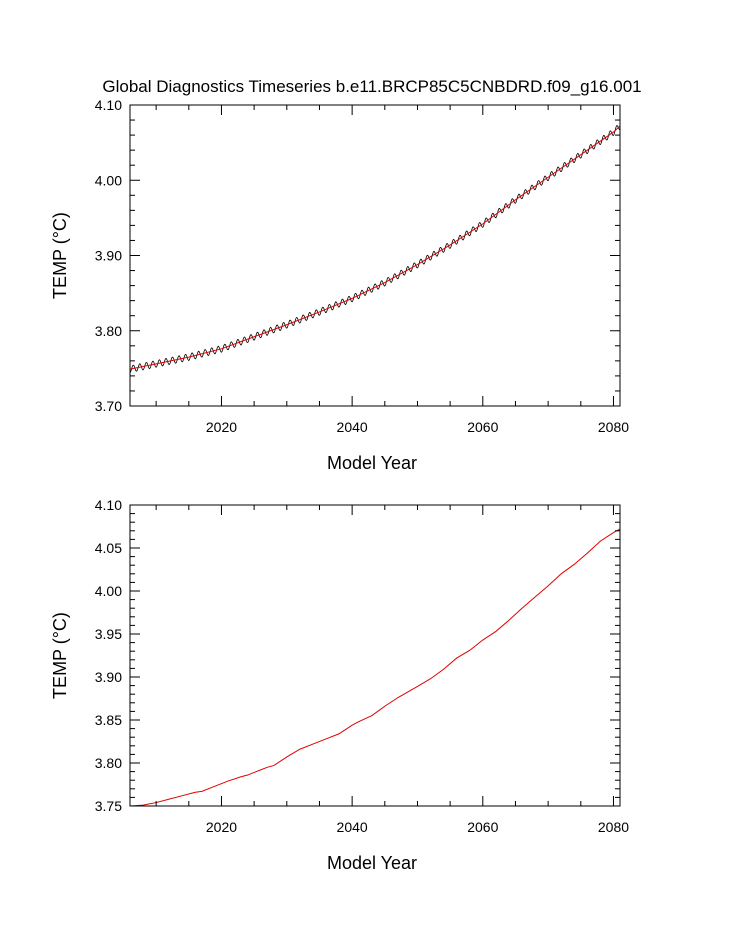 This screenshot has height=945, width=733. I want to click on y-tick-label: 3.70, so click(108, 406).